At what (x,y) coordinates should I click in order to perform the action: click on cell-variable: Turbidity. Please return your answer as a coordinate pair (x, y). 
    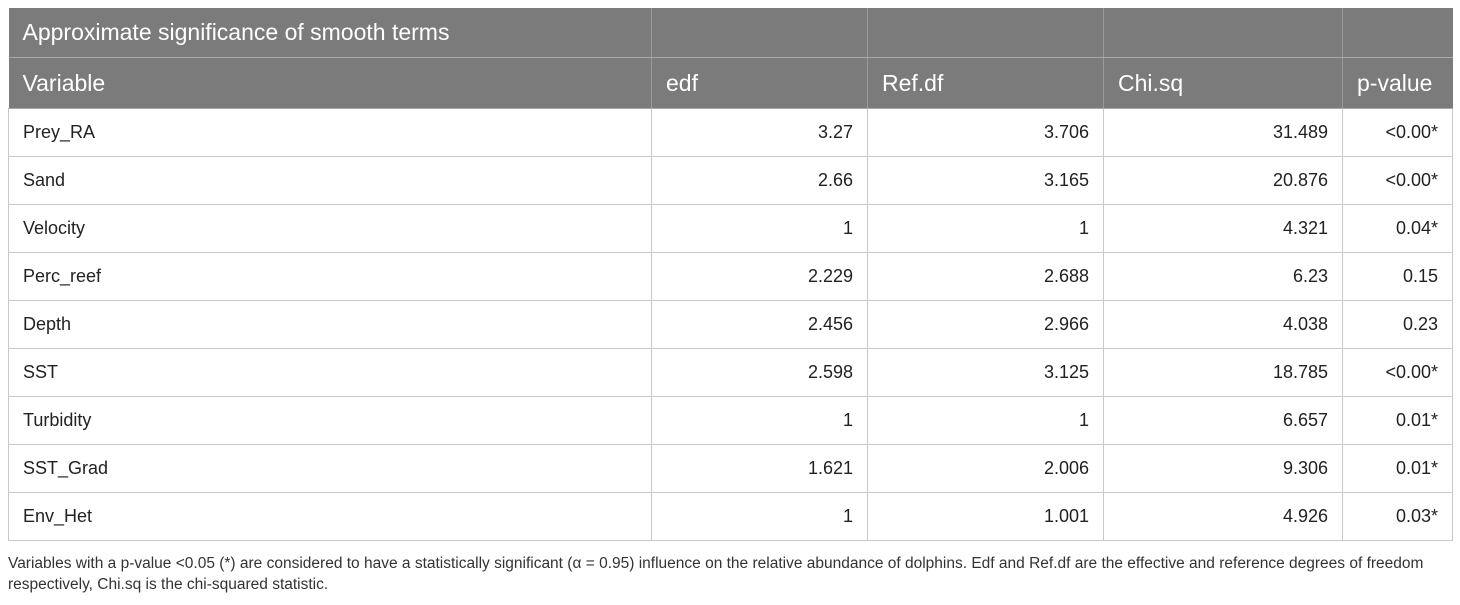
    Looking at the image, I should click on (330, 420).